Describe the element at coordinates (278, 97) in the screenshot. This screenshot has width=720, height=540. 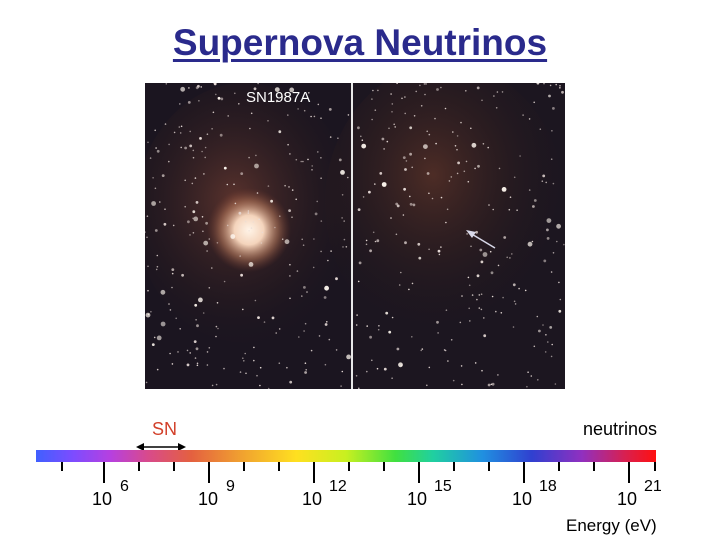
I see `photo-label: SN1987A` at that location.